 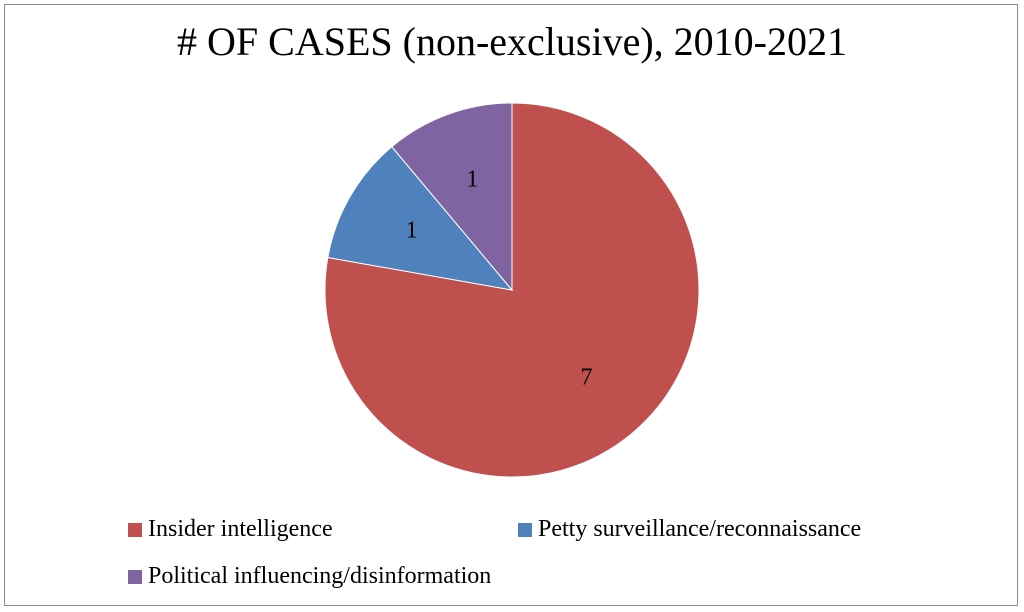 What do you see at coordinates (700, 529) in the screenshot?
I see `legend-label-petty-surveillance: Petty surveillance/reconnaissance` at bounding box center [700, 529].